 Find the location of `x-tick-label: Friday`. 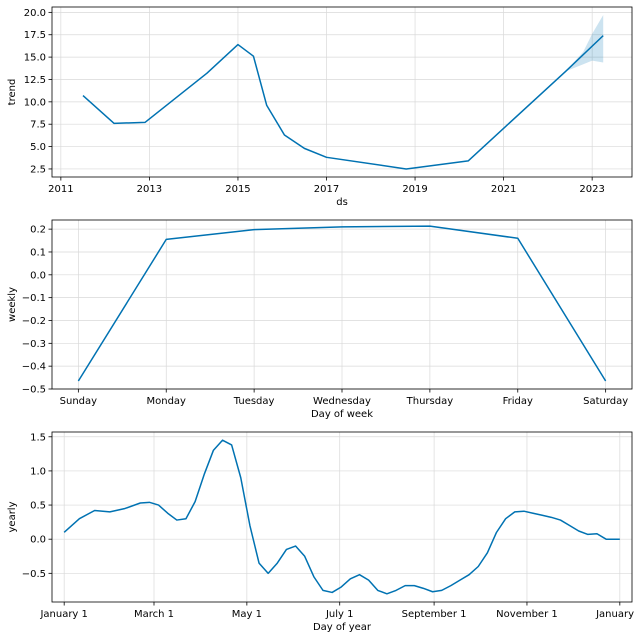

x-tick-label: Friday is located at coordinates (518, 401).